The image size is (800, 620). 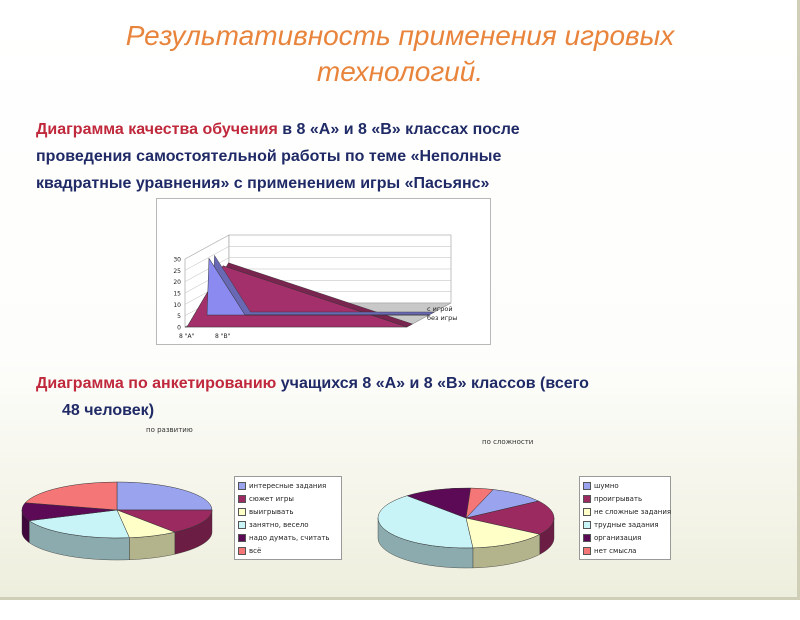 What do you see at coordinates (618, 537) in the screenshot?
I see `legend-label: организация` at bounding box center [618, 537].